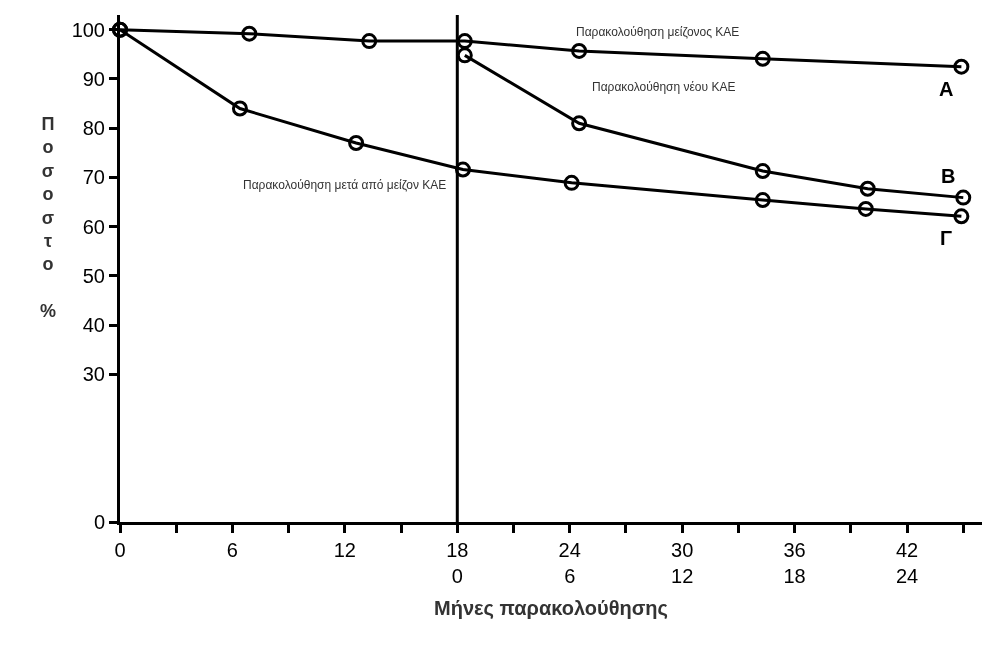 The width and height of the screenshot is (1002, 662). What do you see at coordinates (569, 563) in the screenshot?
I see `x-tick-label: 24 6` at bounding box center [569, 563].